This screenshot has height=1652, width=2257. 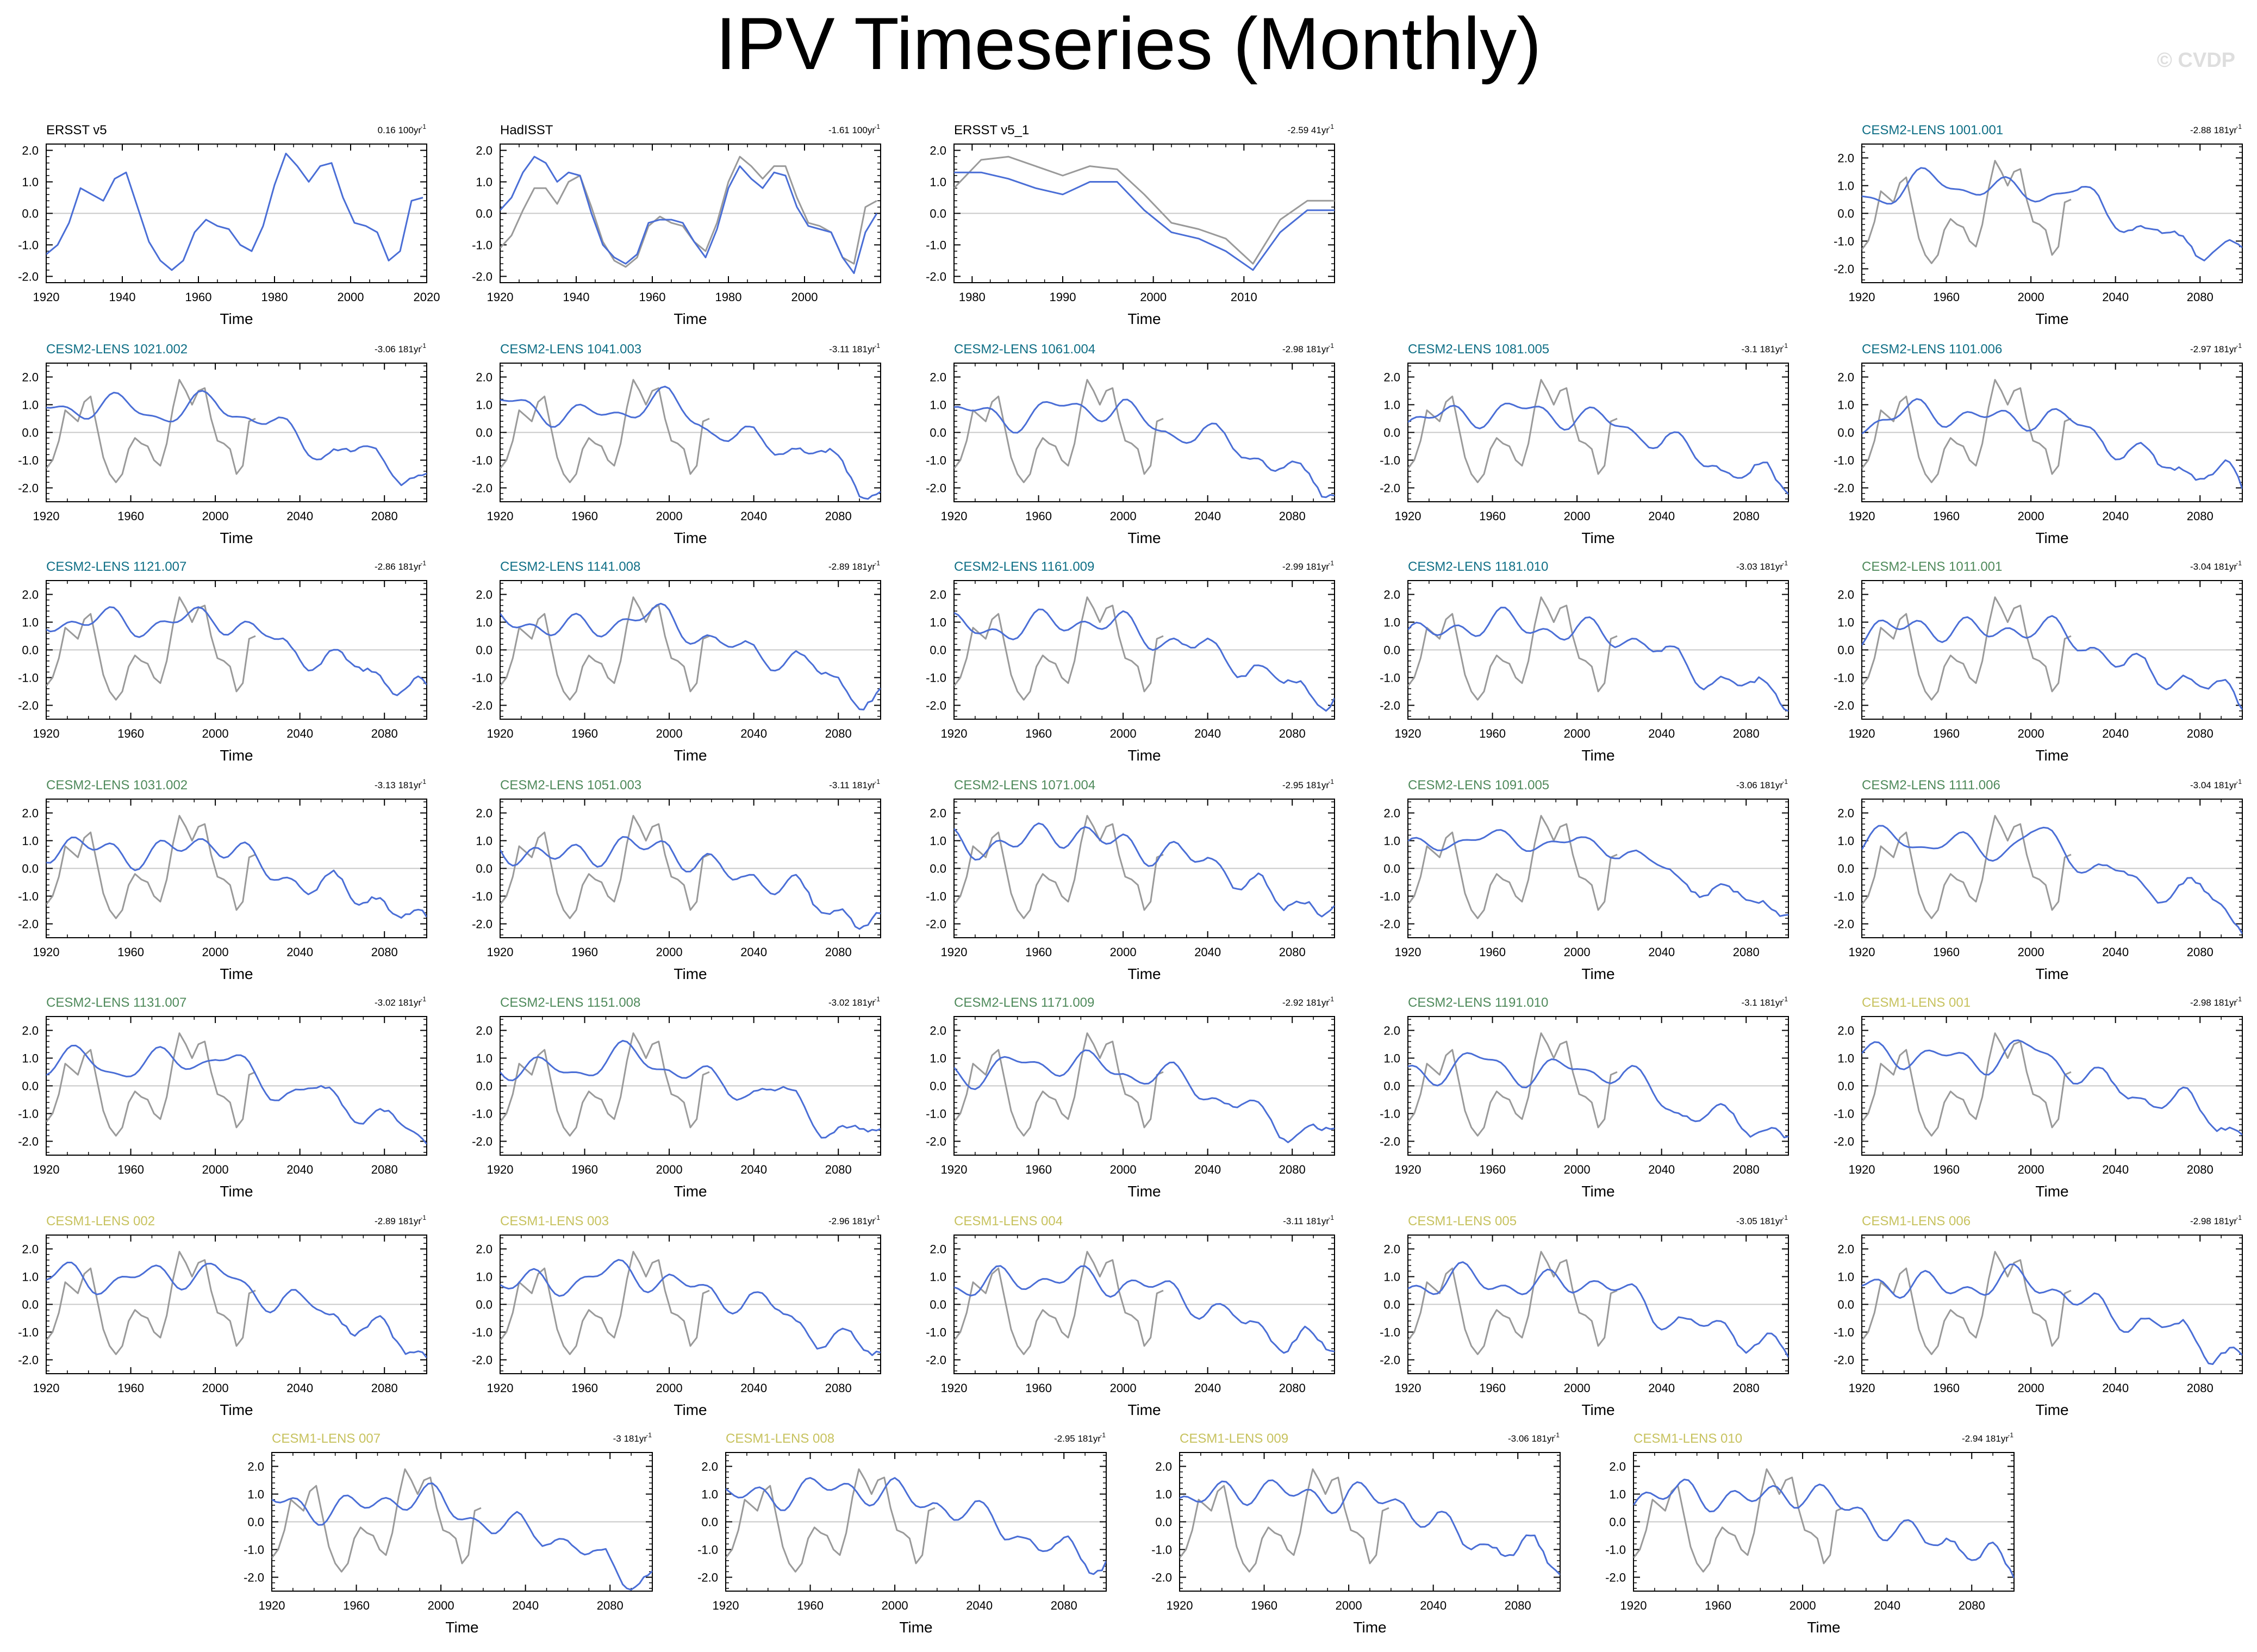 What do you see at coordinates (1762, 349) in the screenshot?
I see `trend-label: -3.1 181yr` at bounding box center [1762, 349].